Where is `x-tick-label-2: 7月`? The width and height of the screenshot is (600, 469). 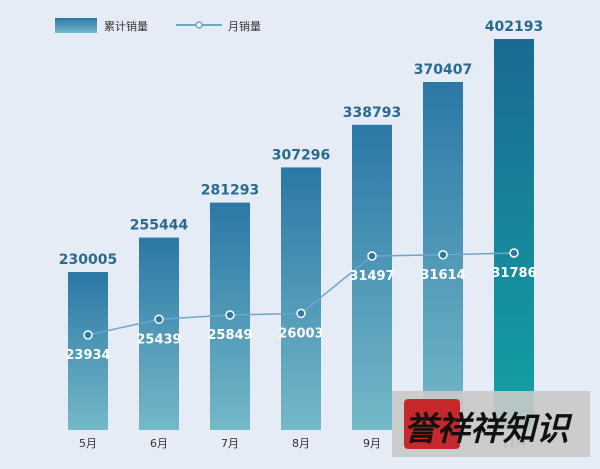
x-tick-label-2: 7月 is located at coordinates (230, 443).